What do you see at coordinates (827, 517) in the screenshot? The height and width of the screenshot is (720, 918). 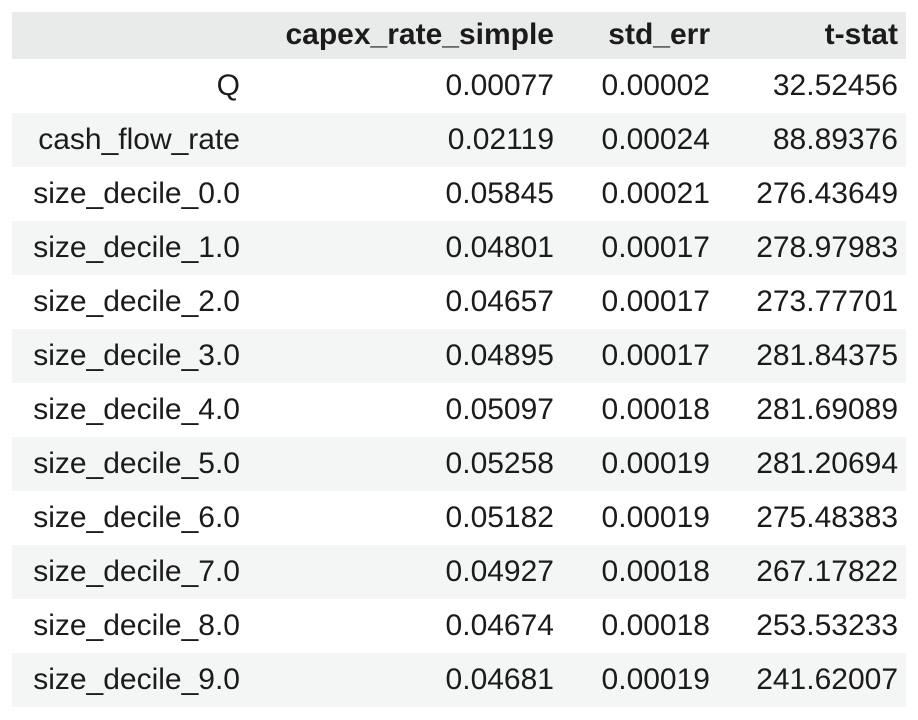 I see `cell-t-stat: 275.48383` at bounding box center [827, 517].